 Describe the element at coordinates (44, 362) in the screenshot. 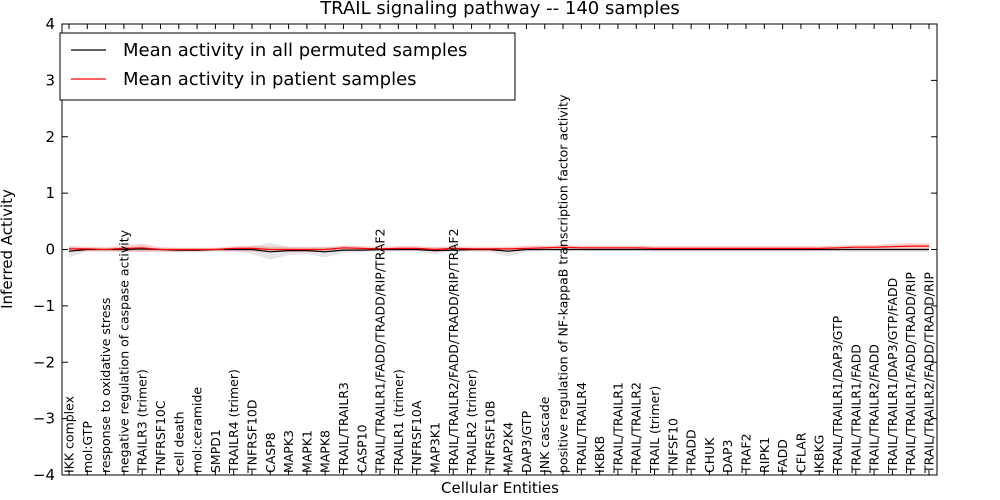

I see `y-tick-label: −2` at that location.